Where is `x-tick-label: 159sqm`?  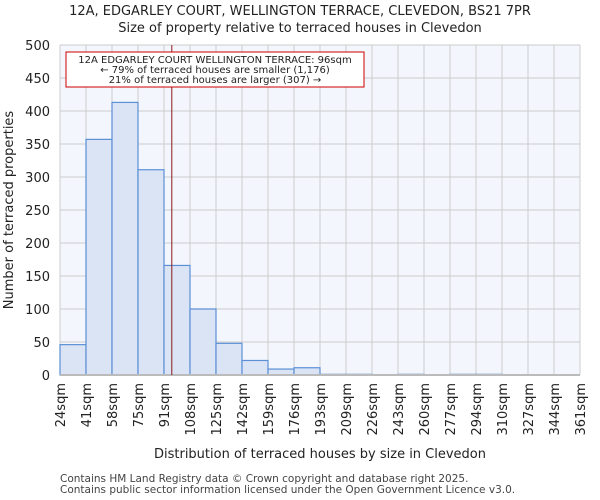
x-tick-label: 159sqm is located at coordinates (269, 409).